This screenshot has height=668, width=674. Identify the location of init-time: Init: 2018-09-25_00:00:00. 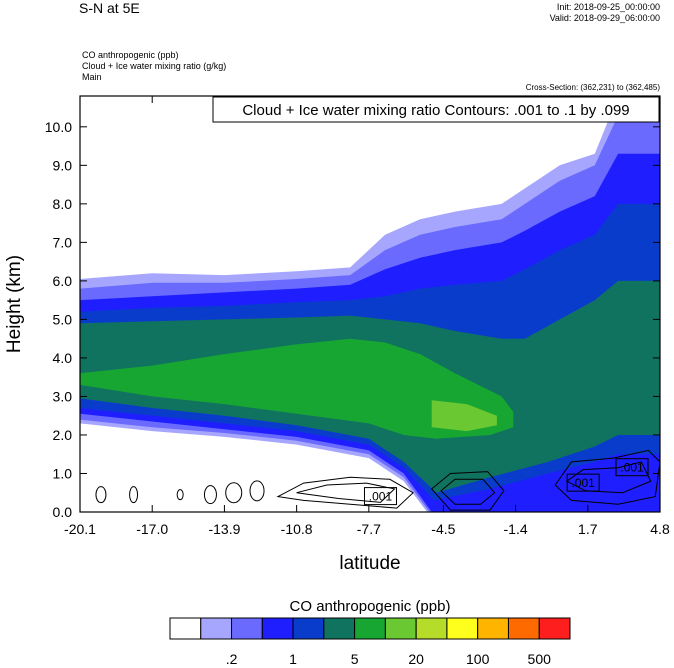
(608, 7).